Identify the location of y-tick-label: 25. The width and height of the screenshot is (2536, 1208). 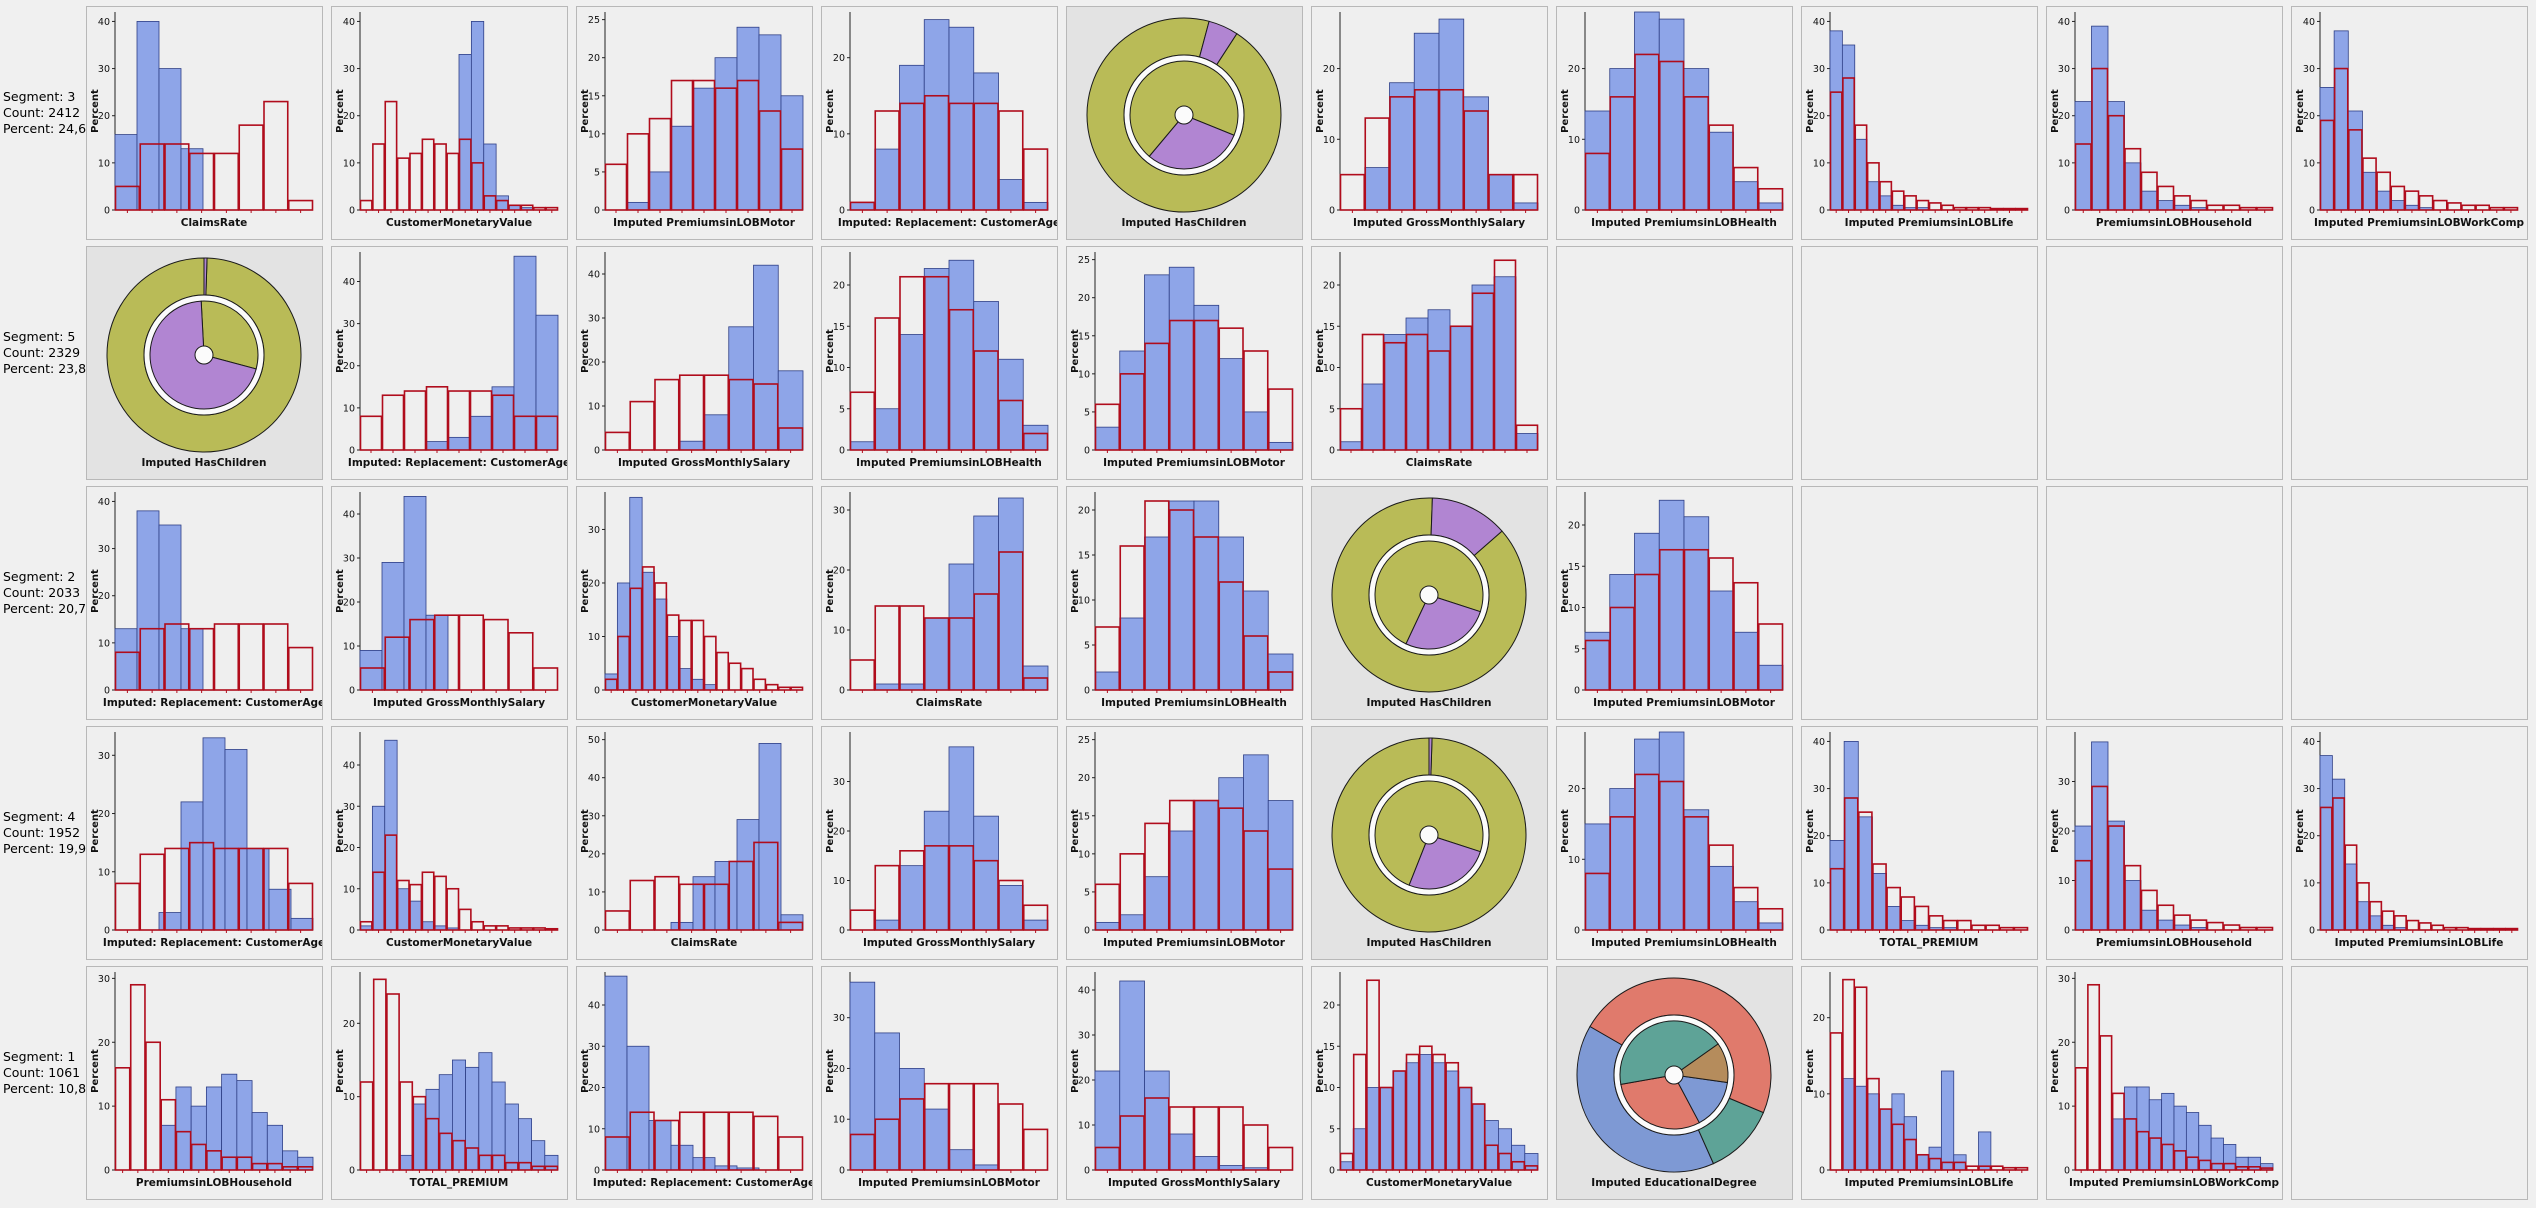
(1084, 740).